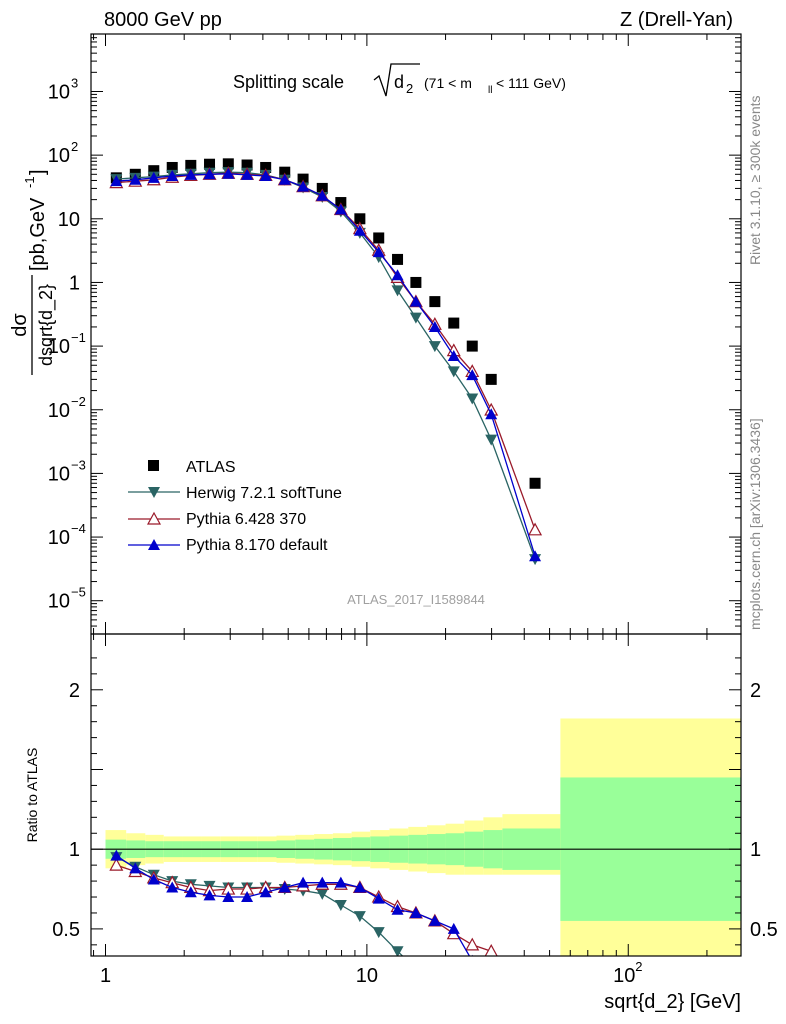 This screenshot has width=786, height=1024. I want to click on ylabel-unit-end: ], so click(38, 172).